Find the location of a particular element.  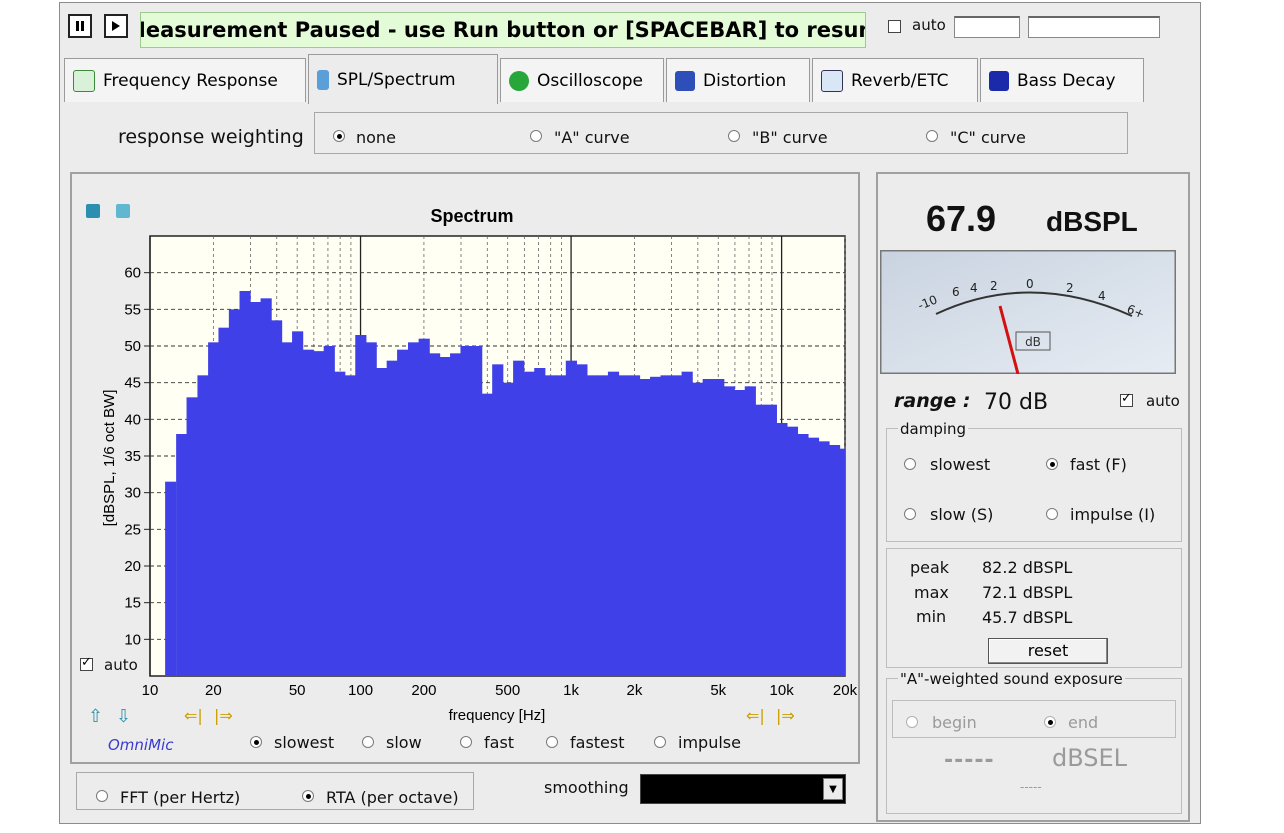

avg-fastest-label: fastest is located at coordinates (597, 742).